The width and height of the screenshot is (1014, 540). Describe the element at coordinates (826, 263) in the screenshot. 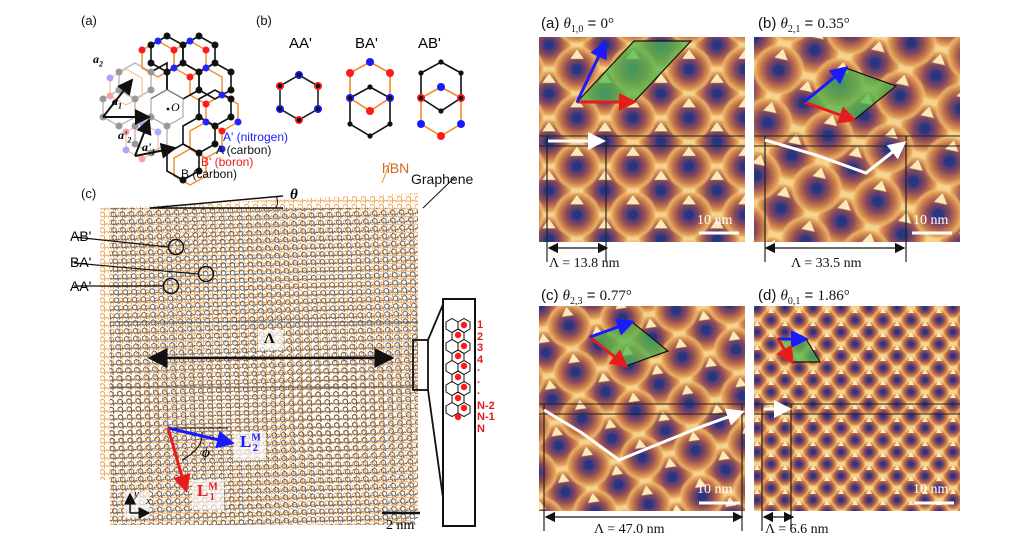

I see `lambda-value-b: Λ = 33.5 nm` at that location.